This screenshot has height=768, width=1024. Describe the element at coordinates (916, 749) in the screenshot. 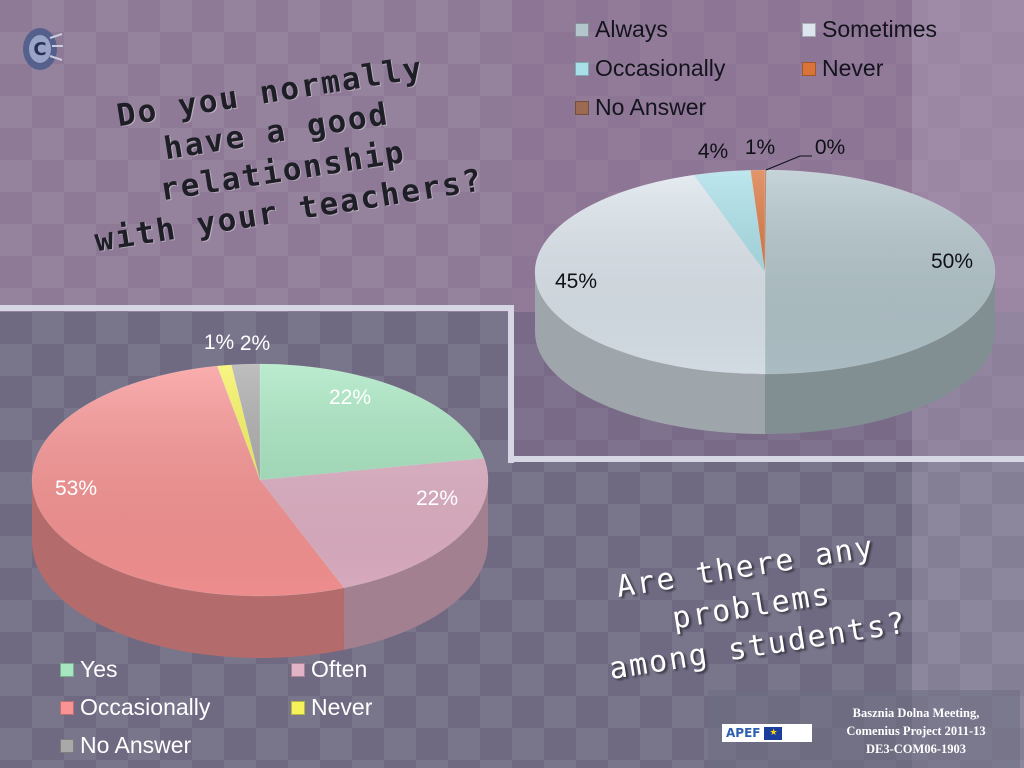

I see `footer-line-3: DE3-COM06-1903` at that location.